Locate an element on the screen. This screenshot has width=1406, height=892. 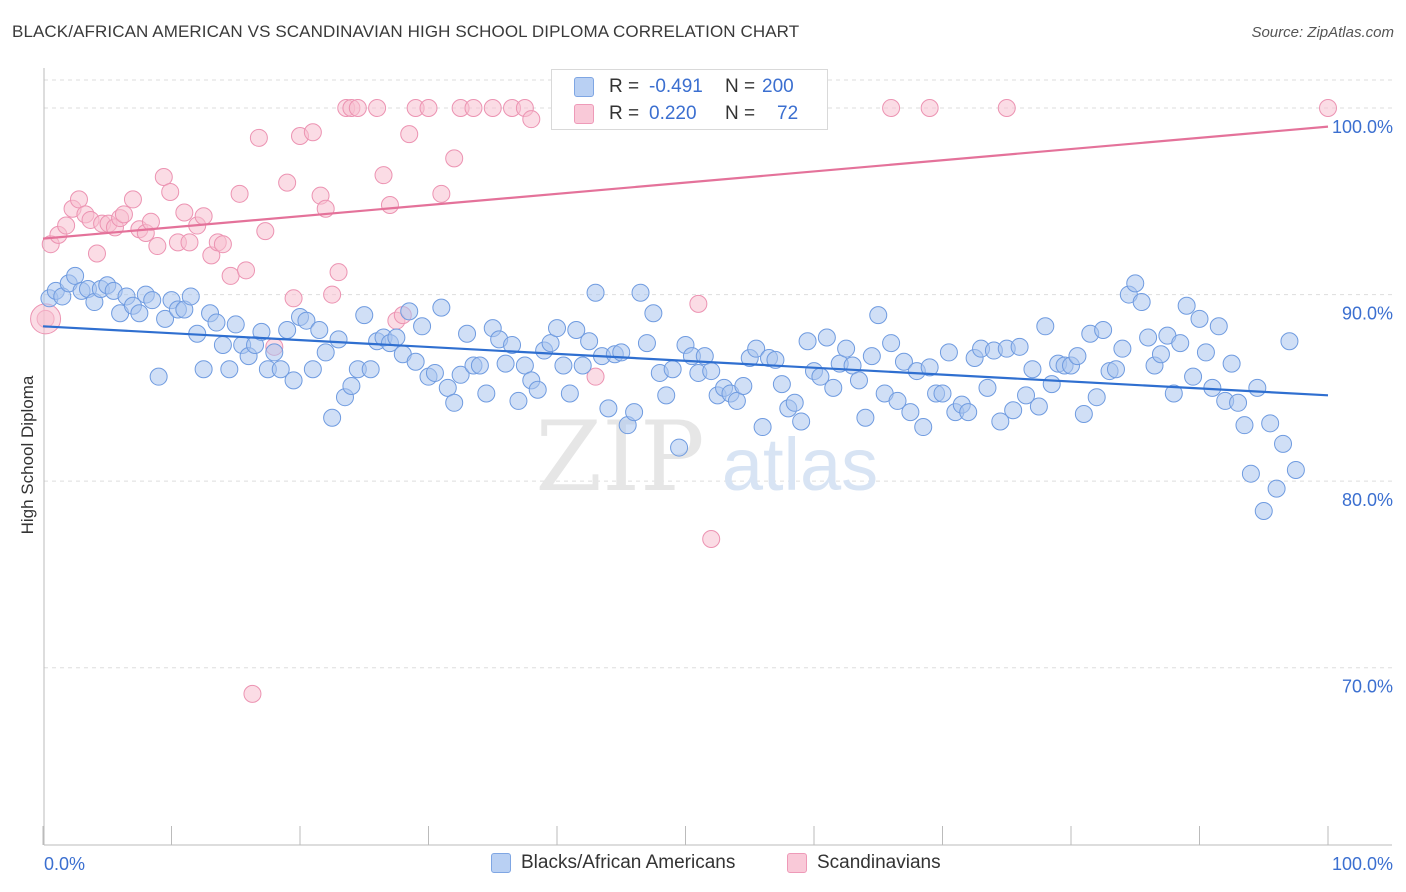
stats-n-label-blue: N = is located at coordinates (740, 86).